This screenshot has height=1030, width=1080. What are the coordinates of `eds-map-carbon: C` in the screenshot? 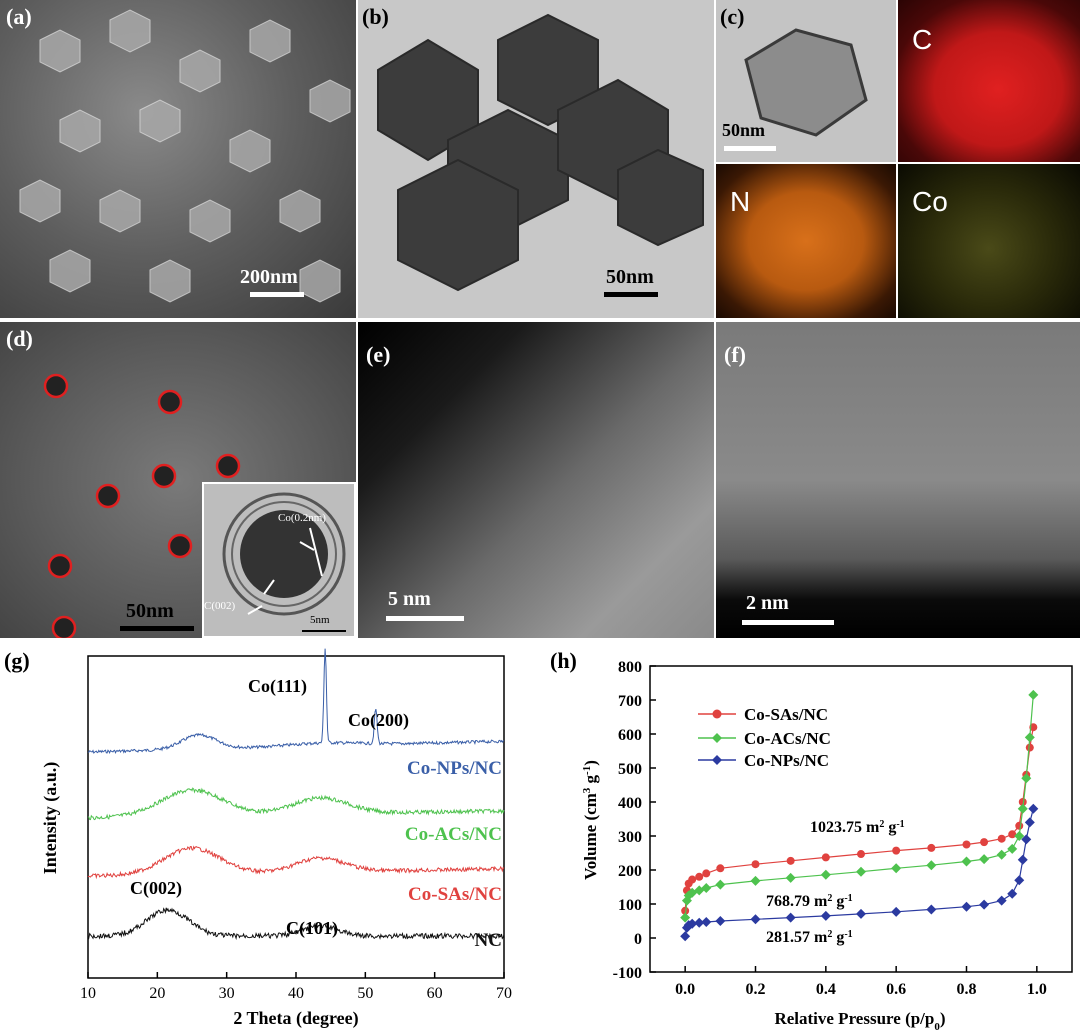 It's located at (989, 81).